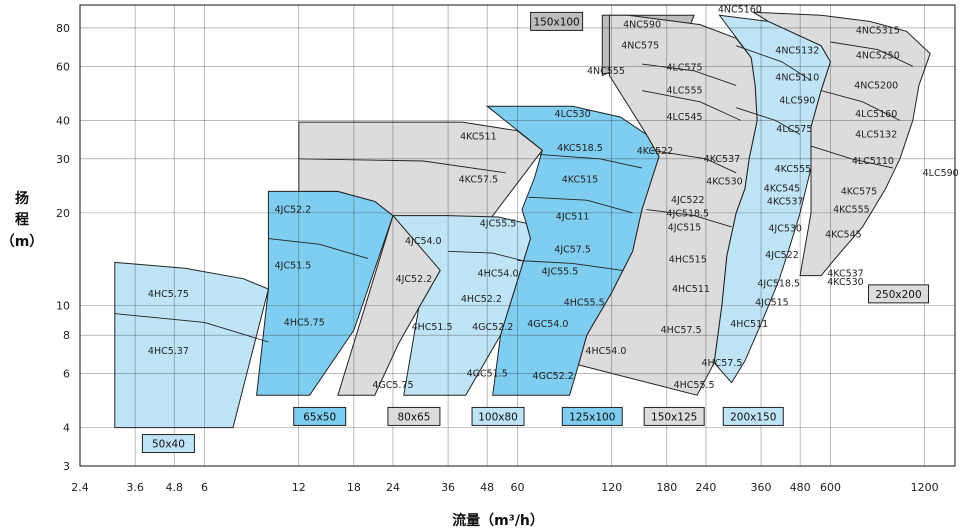 This screenshot has width=960, height=532. What do you see at coordinates (666, 487) in the screenshot?
I see `x-tick-label: 180` at bounding box center [666, 487].